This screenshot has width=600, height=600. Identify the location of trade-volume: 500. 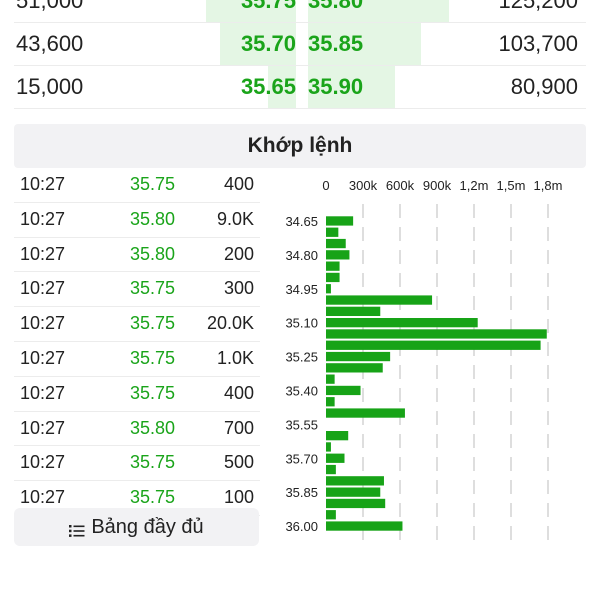
(238, 462).